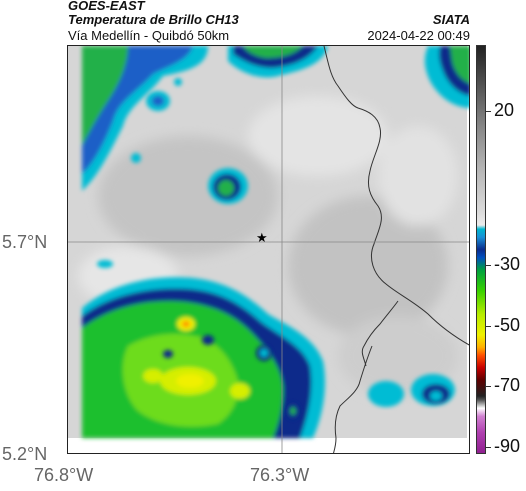 This screenshot has width=526, height=491. I want to click on cloud-embedded-cells, so click(231, 377).